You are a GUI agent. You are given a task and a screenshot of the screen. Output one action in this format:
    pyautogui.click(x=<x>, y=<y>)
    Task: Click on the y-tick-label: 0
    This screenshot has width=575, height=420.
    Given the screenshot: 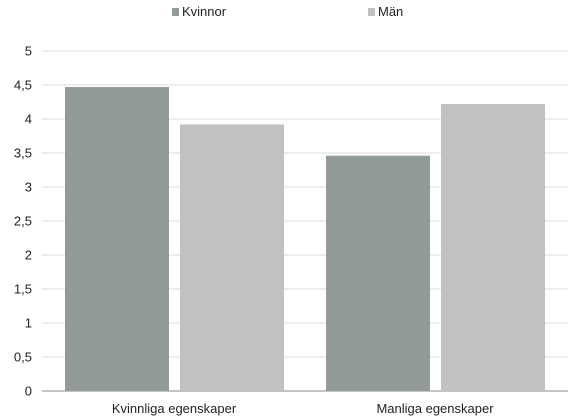 What is the action you would take?
    pyautogui.click(x=28, y=391)
    